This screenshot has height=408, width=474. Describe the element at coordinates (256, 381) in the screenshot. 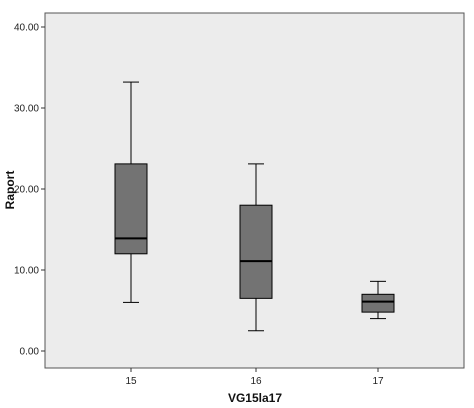

I see `x-tick-label: 16` at that location.